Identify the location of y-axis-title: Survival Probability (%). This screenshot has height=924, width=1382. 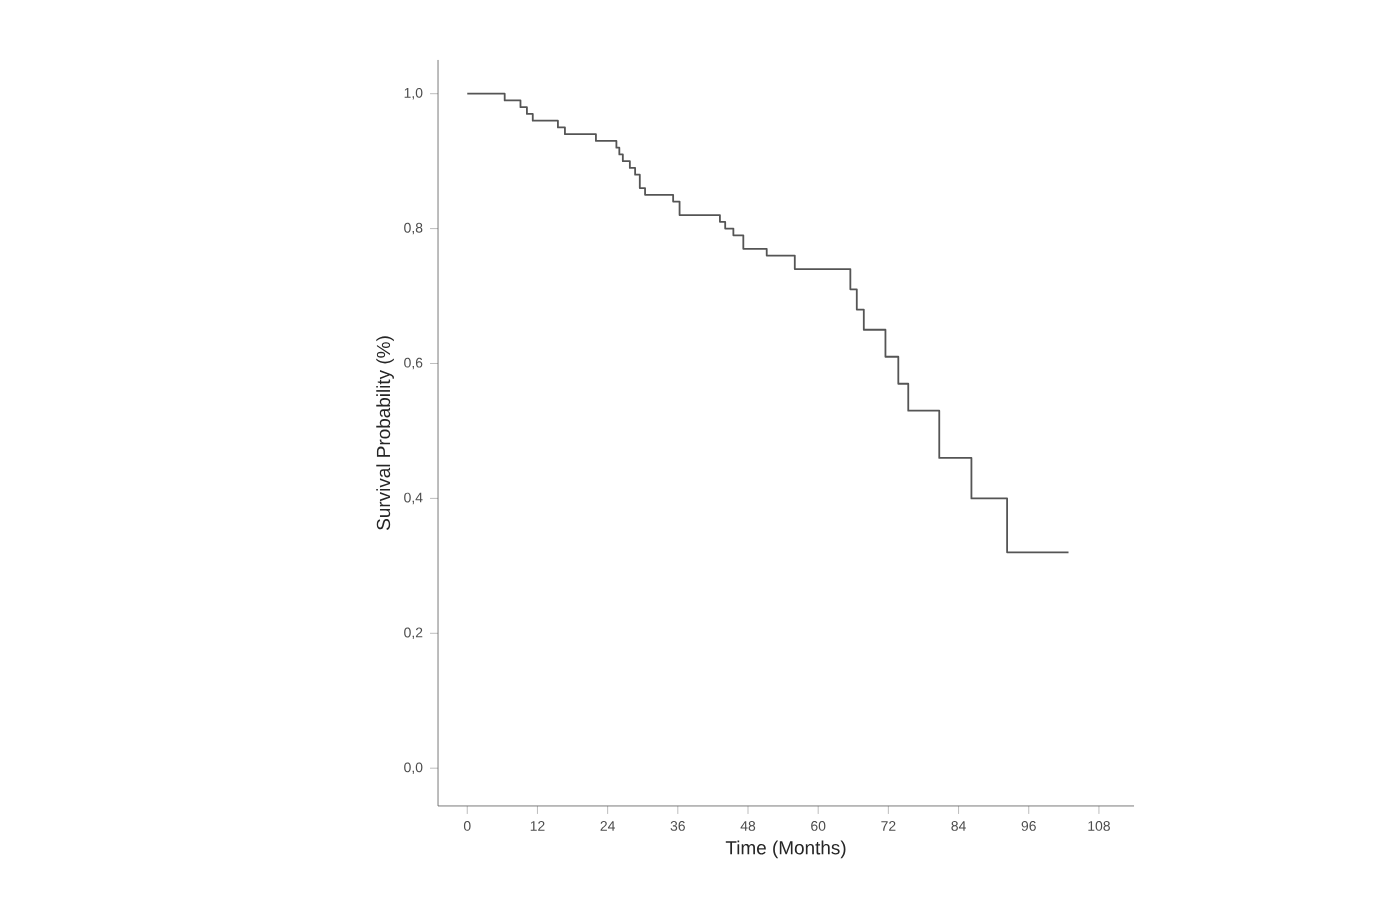
(385, 433).